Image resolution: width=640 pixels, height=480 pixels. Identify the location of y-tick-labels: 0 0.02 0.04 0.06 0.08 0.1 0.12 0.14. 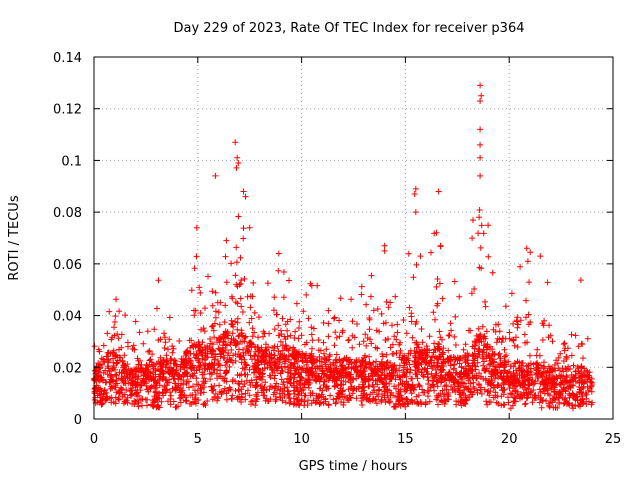
(67, 239).